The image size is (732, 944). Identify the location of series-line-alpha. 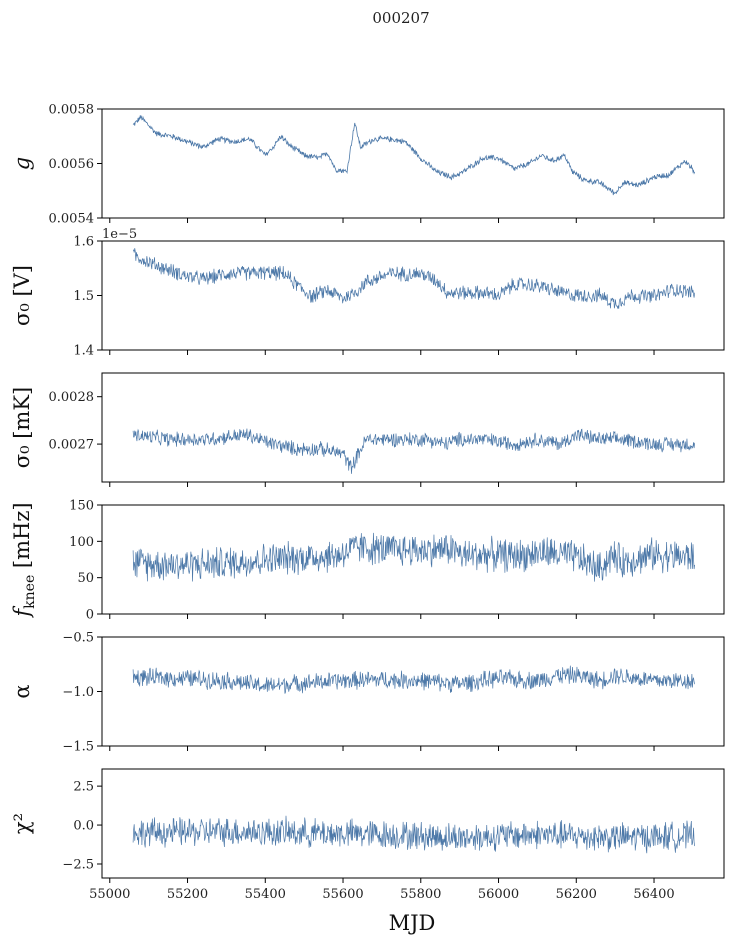
(413, 679).